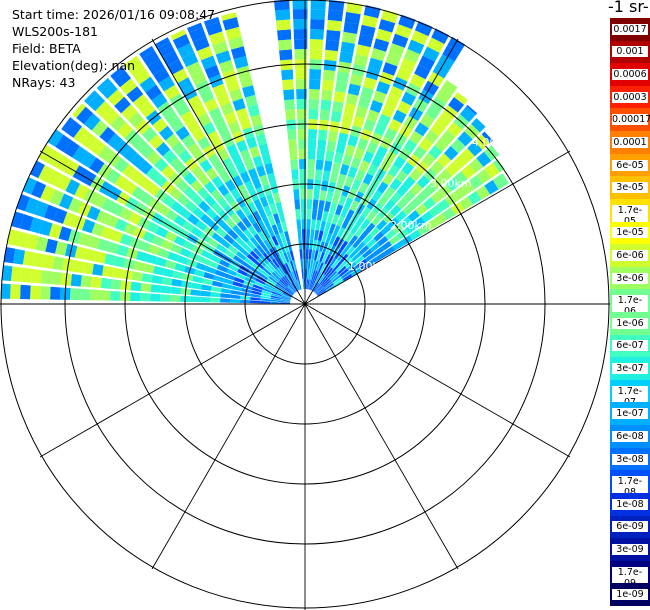  What do you see at coordinates (630, 142) in the screenshot?
I see `colorbar-tick-label: 0.0001` at bounding box center [630, 142].